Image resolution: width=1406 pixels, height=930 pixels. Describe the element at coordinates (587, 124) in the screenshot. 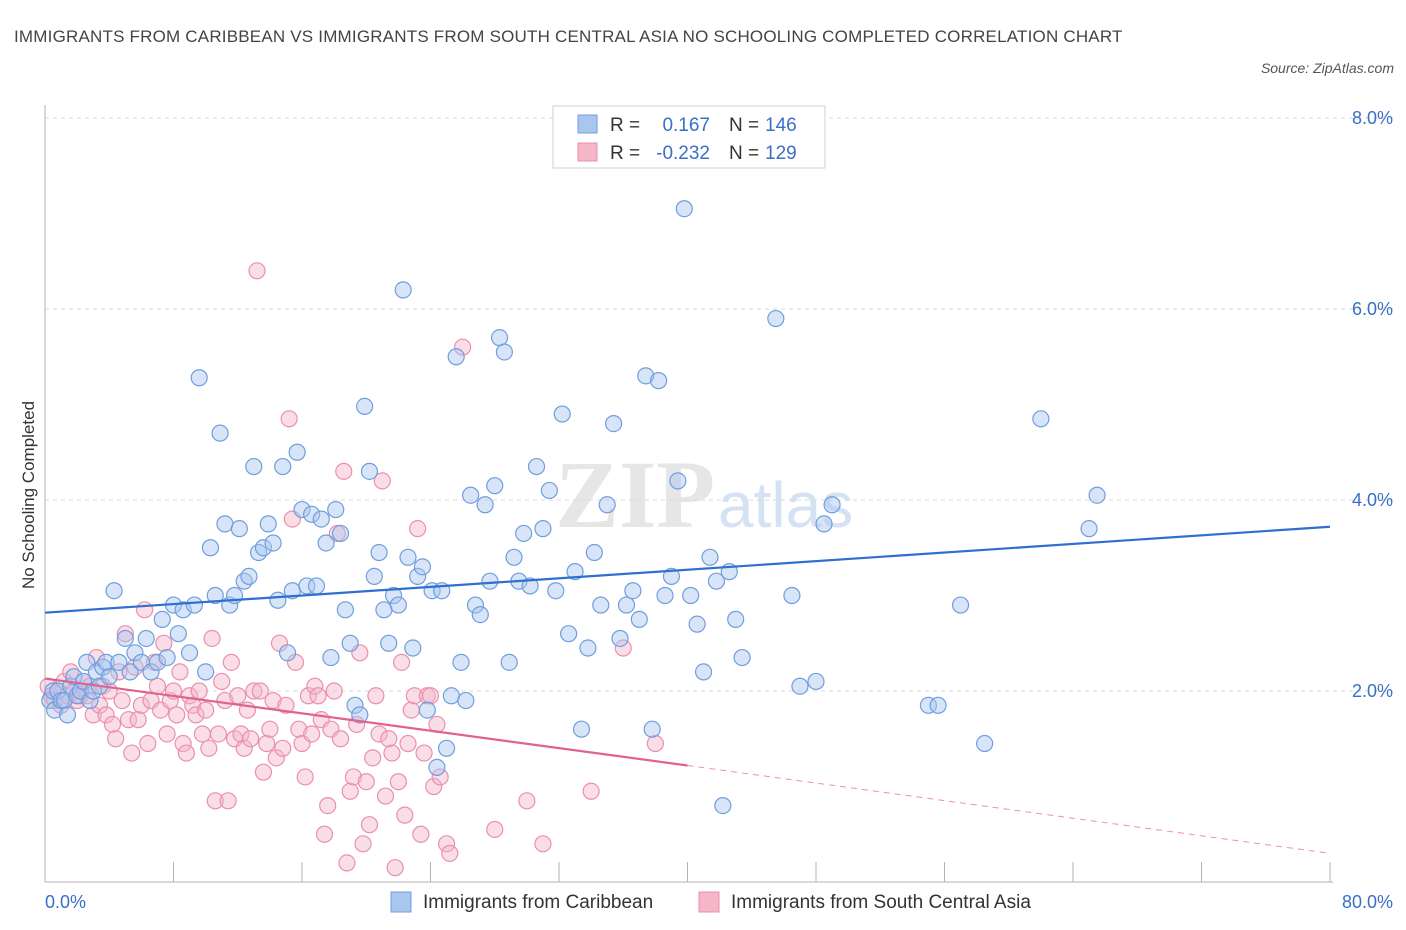

I see `stats-legend-swatch-blue` at that location.